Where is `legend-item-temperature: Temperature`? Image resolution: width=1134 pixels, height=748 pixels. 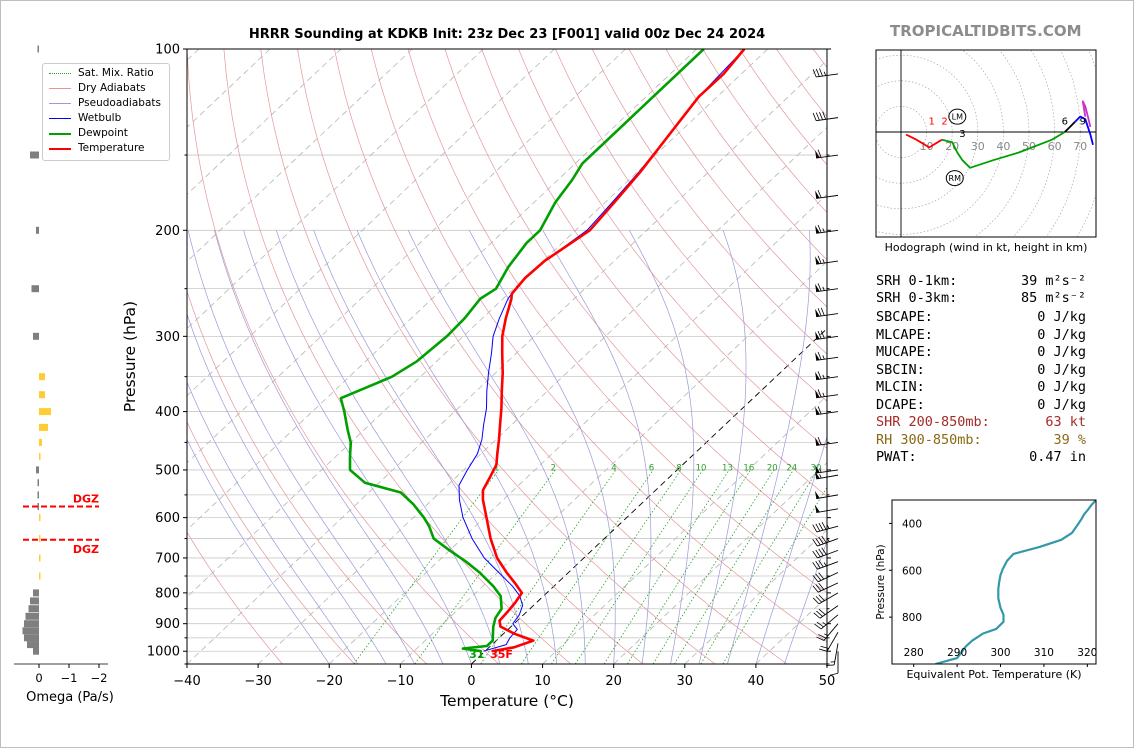 legend-item-temperature: Temperature is located at coordinates (106, 148).